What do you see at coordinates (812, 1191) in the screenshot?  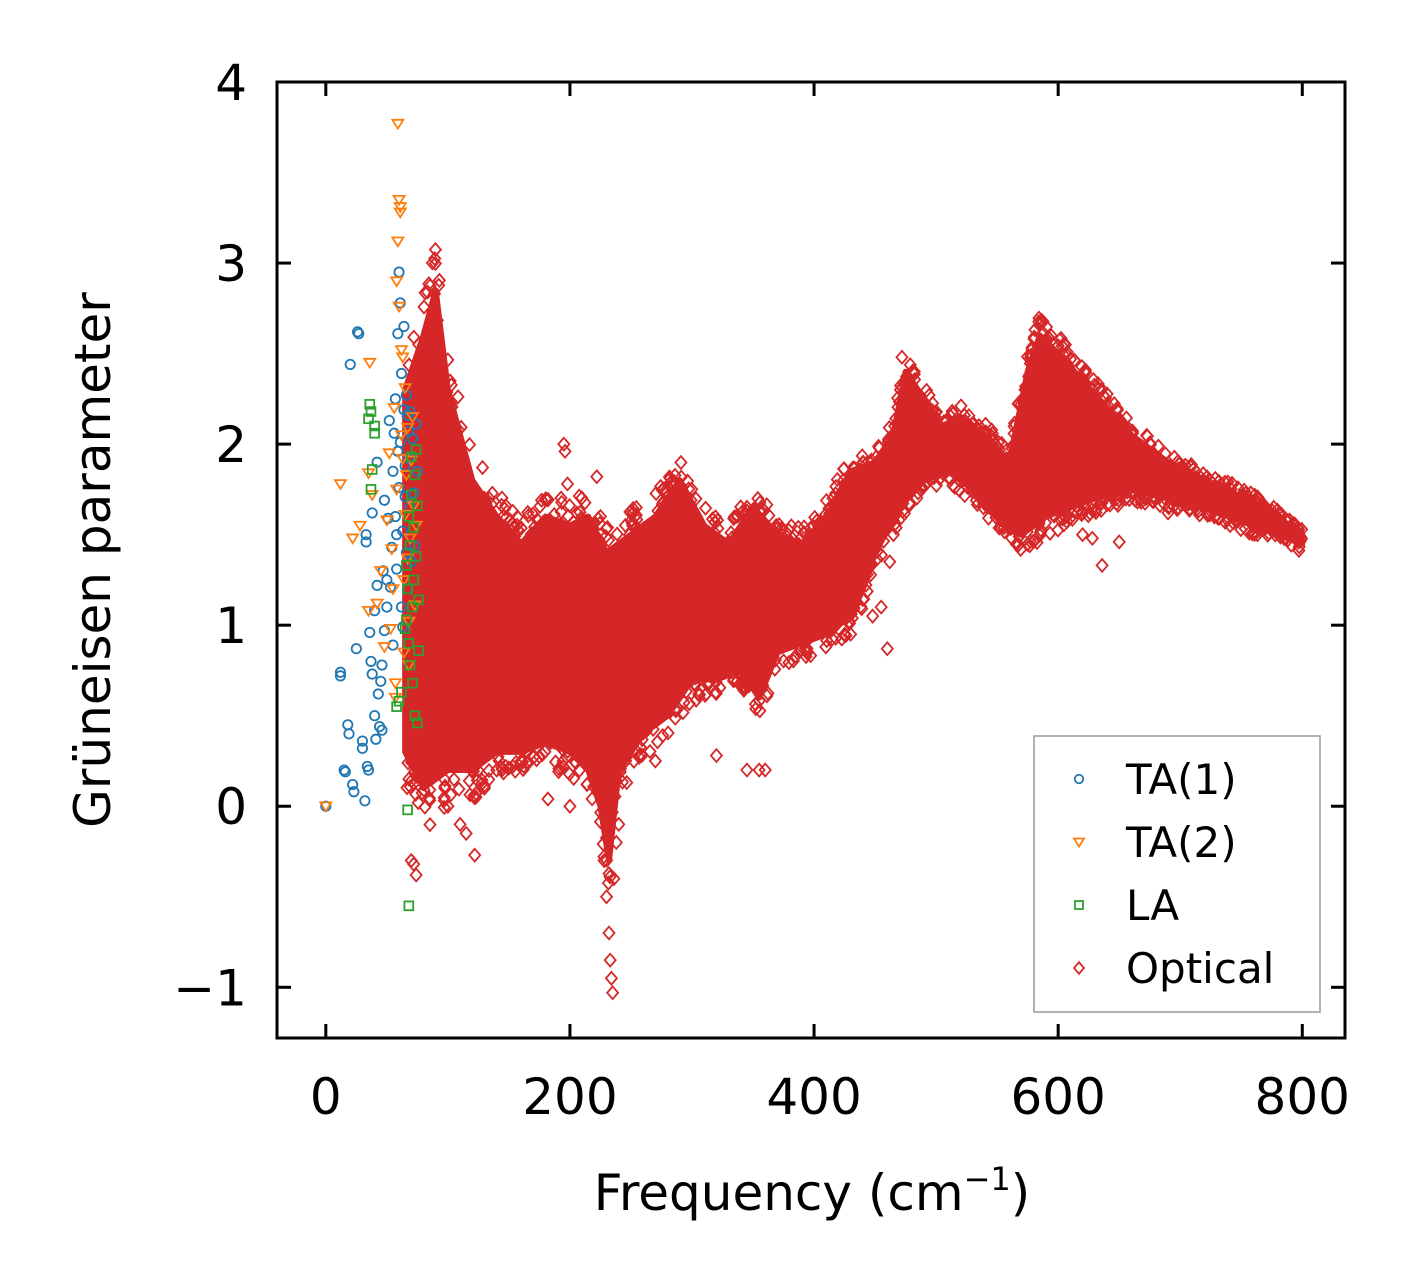 I see `x-axis-title: Frequency (cm−1)` at bounding box center [812, 1191].